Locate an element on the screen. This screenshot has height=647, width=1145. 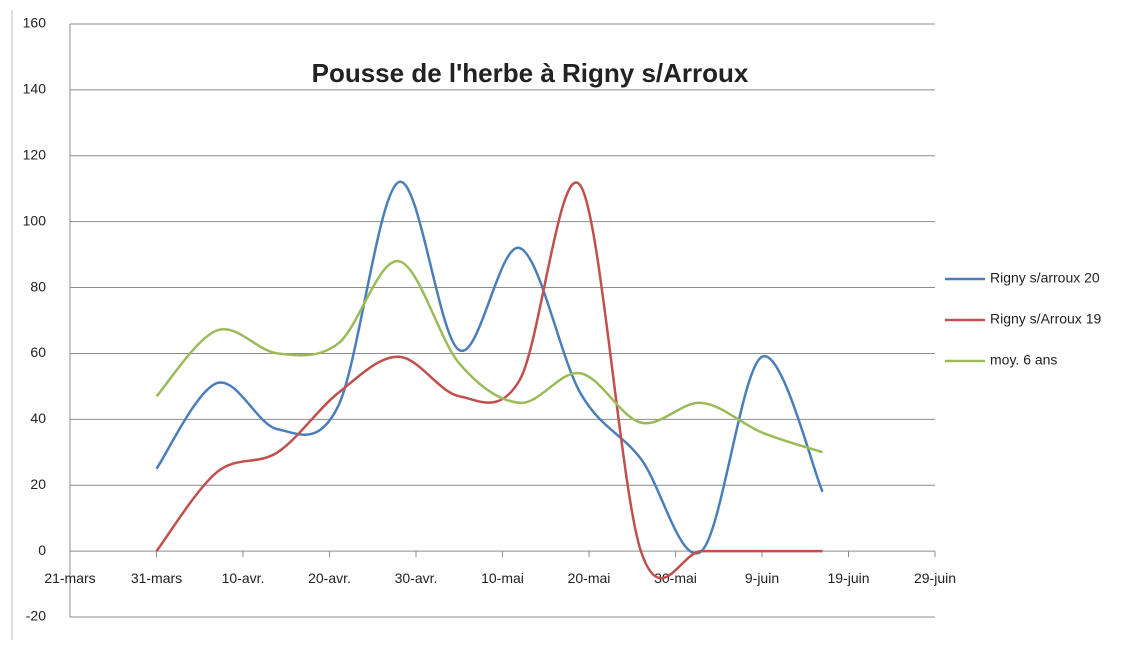
x-tick-label: 29-juin is located at coordinates (935, 578).